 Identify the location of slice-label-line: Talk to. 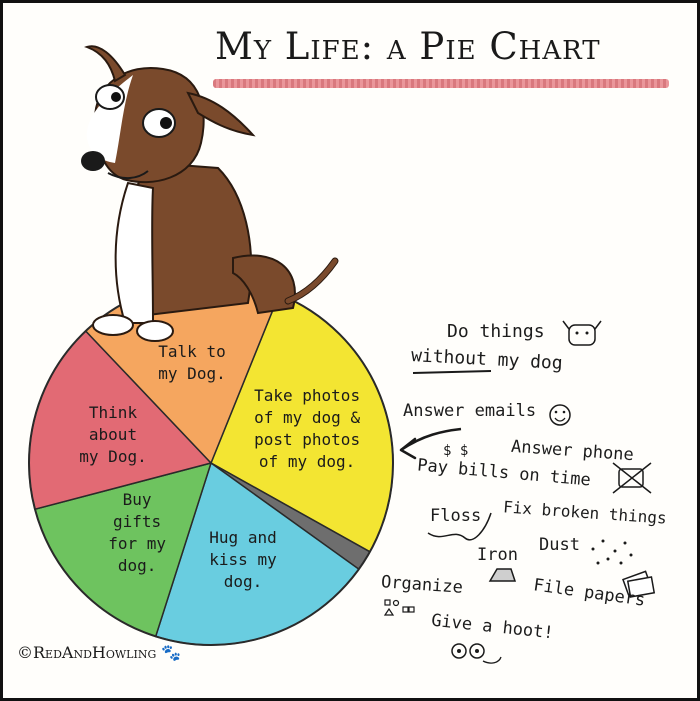
(191, 351).